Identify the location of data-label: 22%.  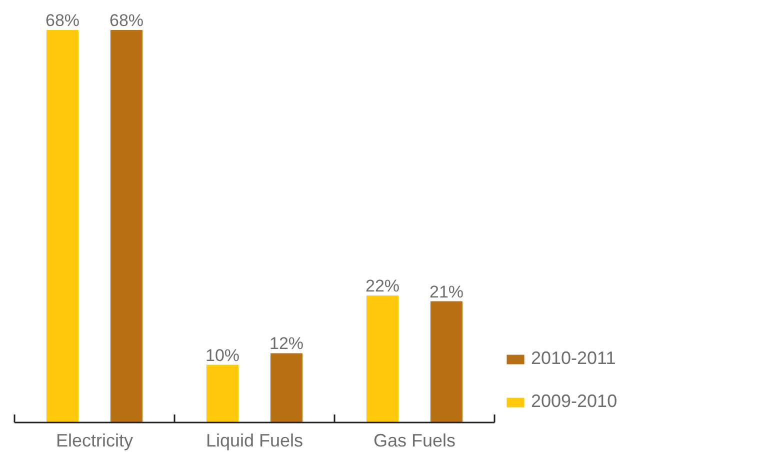
(382, 286).